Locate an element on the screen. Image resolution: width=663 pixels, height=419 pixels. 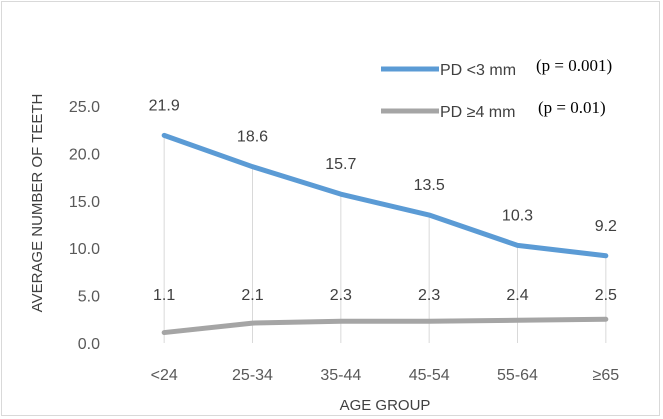
legend-p-note-pd-ge4: (p = 0.01) is located at coordinates (572, 107).